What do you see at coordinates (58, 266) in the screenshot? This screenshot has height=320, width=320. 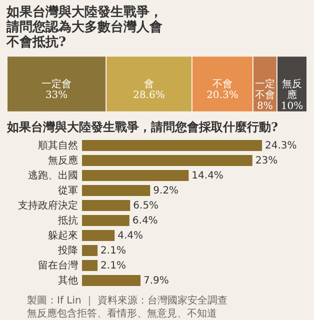 I see `y-tick-label: 留在台灣` at bounding box center [58, 266].